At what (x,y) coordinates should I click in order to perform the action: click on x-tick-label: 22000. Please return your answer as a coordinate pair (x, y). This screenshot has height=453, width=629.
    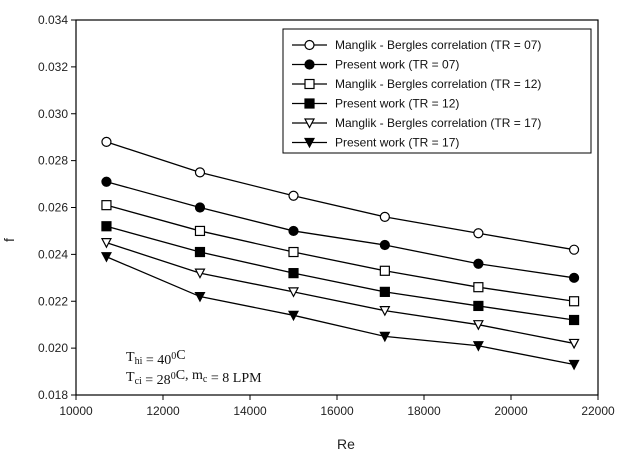
    Looking at the image, I should click on (598, 411).